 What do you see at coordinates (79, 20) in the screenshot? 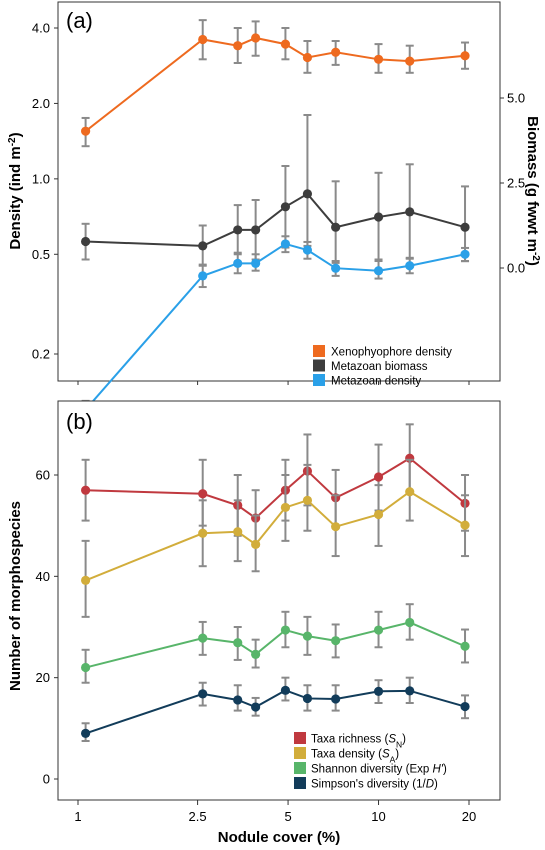
I see `panel-a-label: (a)` at bounding box center [79, 20].